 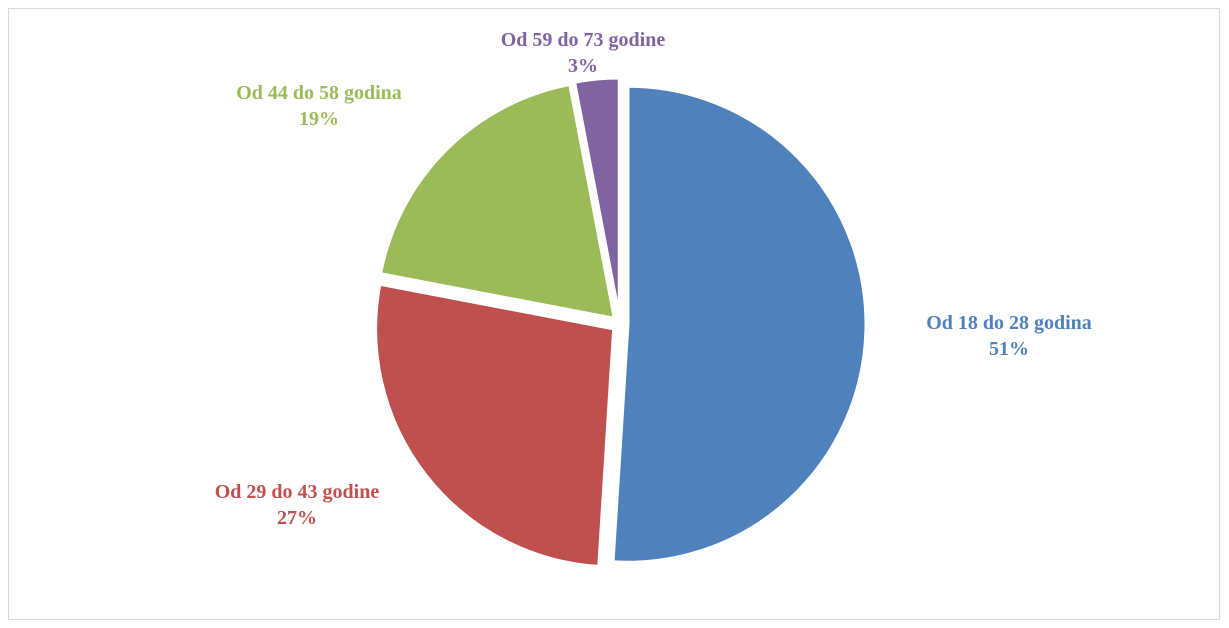 What do you see at coordinates (1009, 323) in the screenshot?
I see `slice-category-label: Od 18 do 28 godina` at bounding box center [1009, 323].